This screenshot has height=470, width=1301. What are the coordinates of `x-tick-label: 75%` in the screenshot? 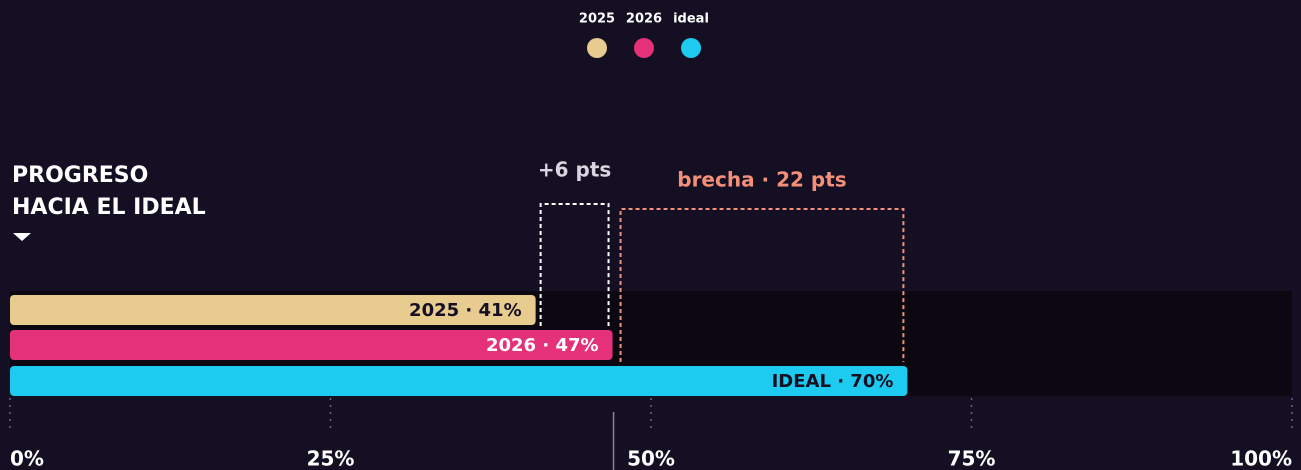 It's located at (972, 458).